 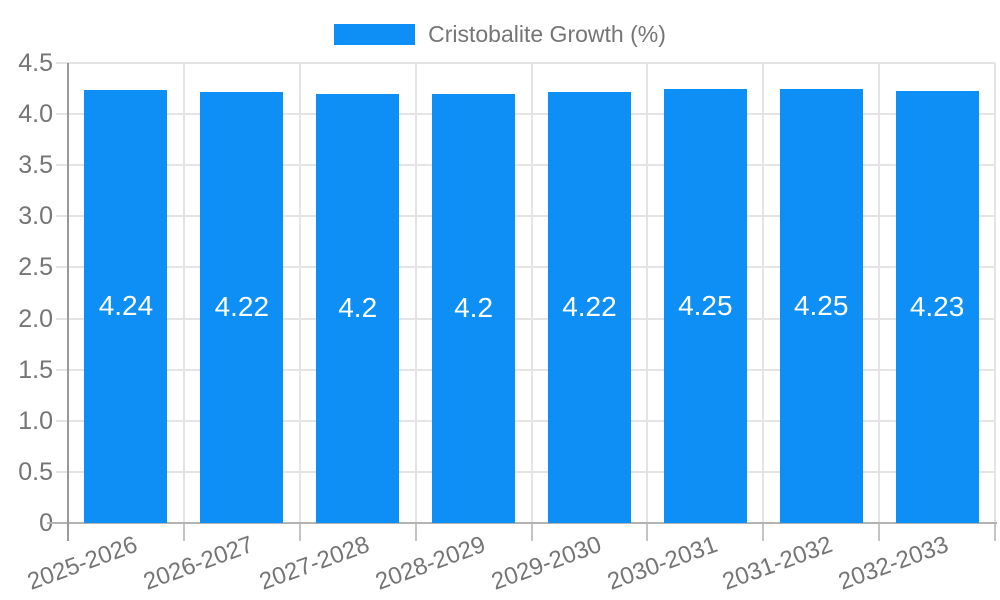 I want to click on y-axis-line, so click(x=68, y=302).